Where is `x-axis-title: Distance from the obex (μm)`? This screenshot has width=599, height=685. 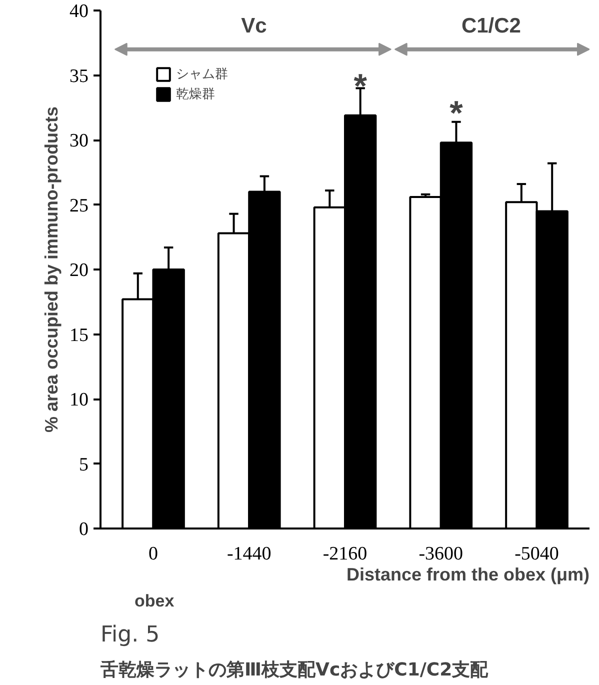 x-axis-title: Distance from the obex (μm) is located at coordinates (468, 574).